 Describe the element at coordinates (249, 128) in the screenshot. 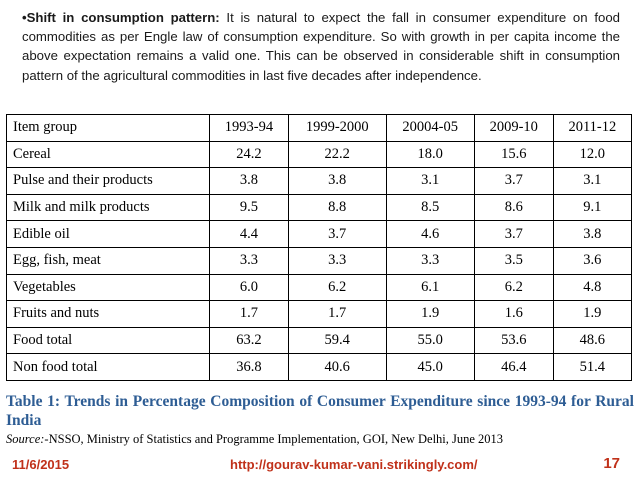

I see `header-1993-94: 1993-94` at that location.